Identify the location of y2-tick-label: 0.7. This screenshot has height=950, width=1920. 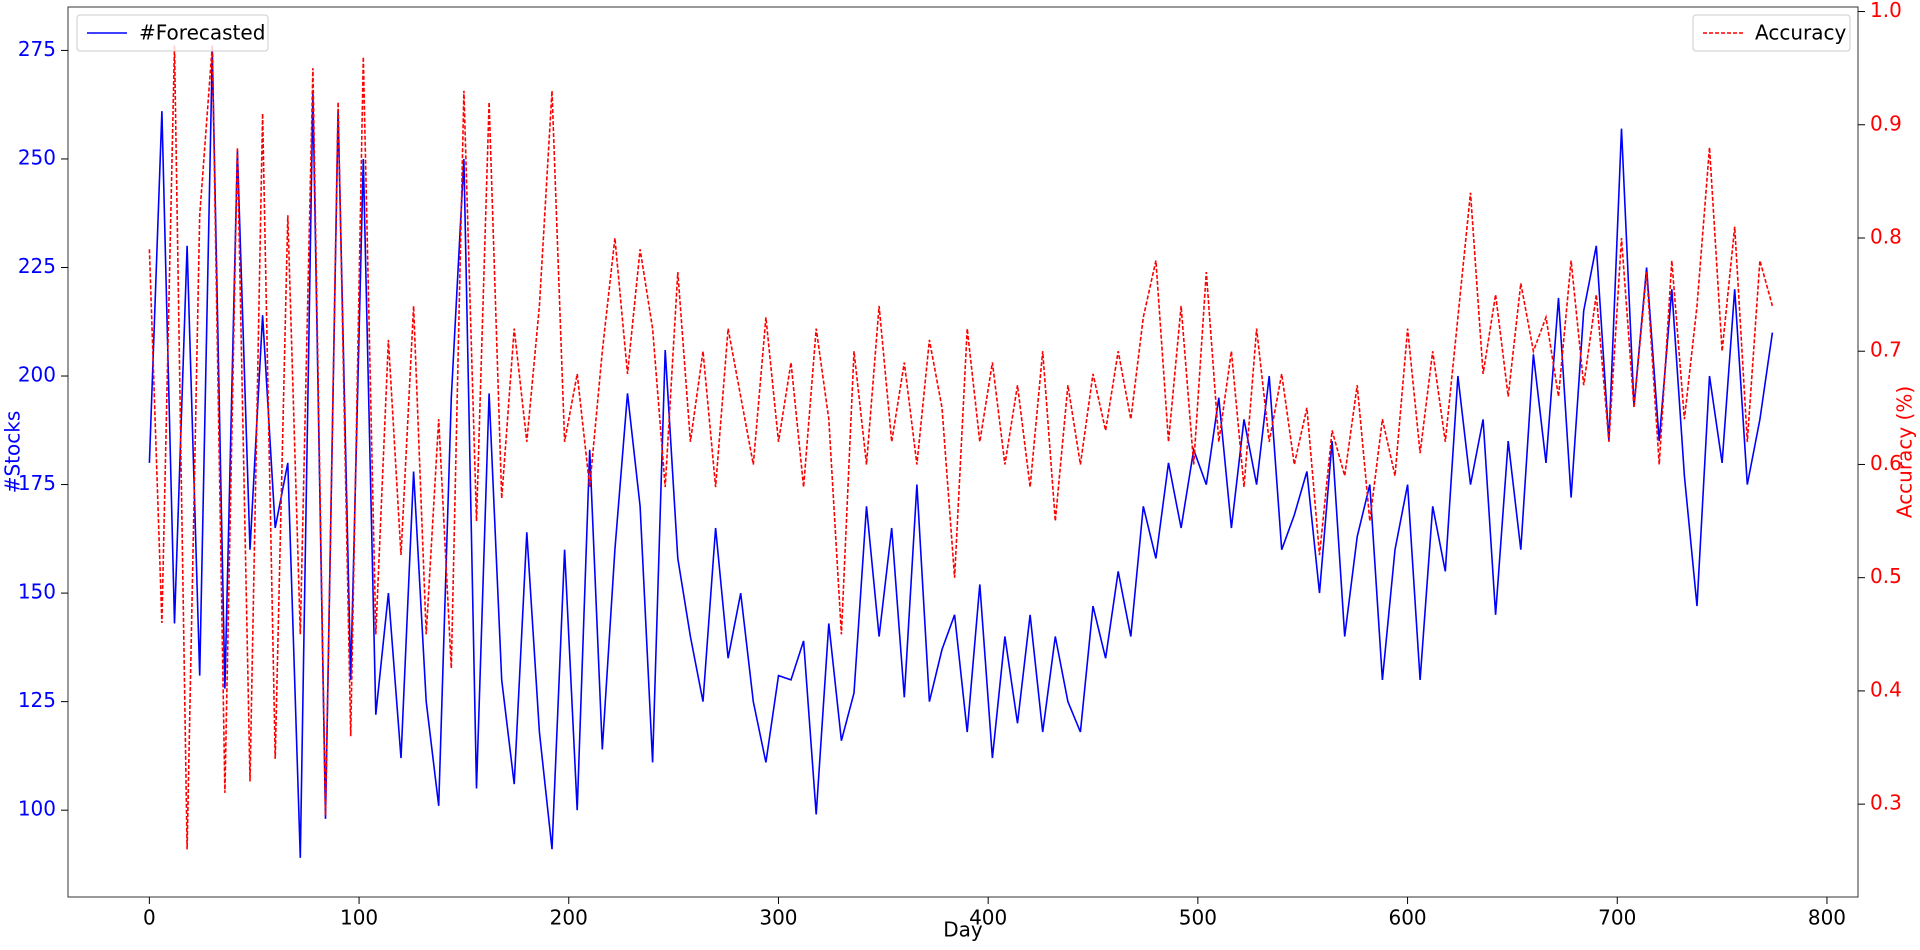
(1886, 350).